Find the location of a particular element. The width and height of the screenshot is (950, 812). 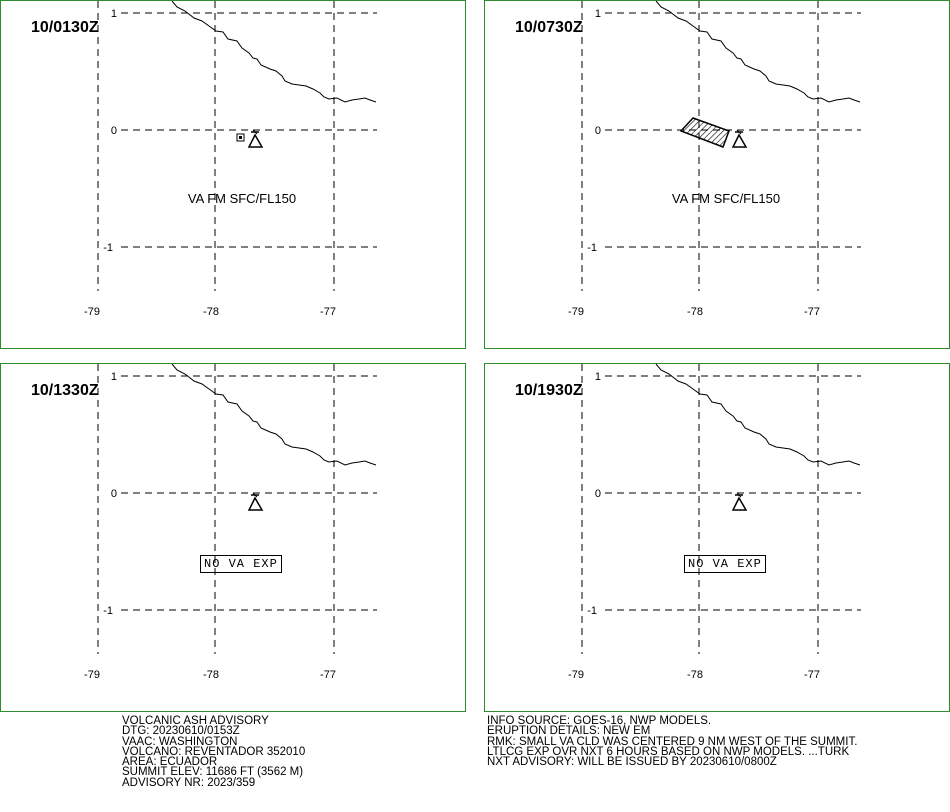

advisory-line: AREA: ECUADOR is located at coordinates (170, 762).